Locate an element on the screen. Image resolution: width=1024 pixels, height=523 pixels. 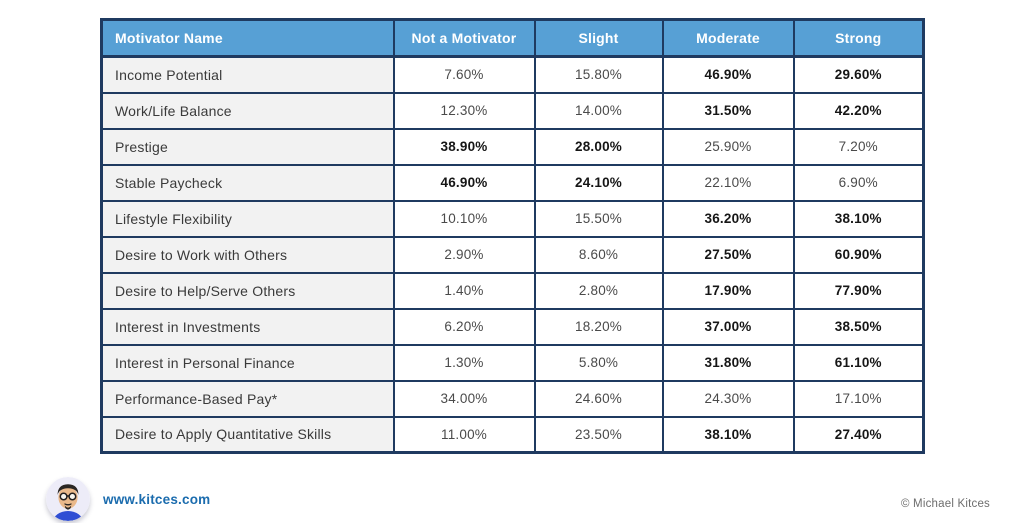
value-cell: 1.30% is located at coordinates (464, 362).